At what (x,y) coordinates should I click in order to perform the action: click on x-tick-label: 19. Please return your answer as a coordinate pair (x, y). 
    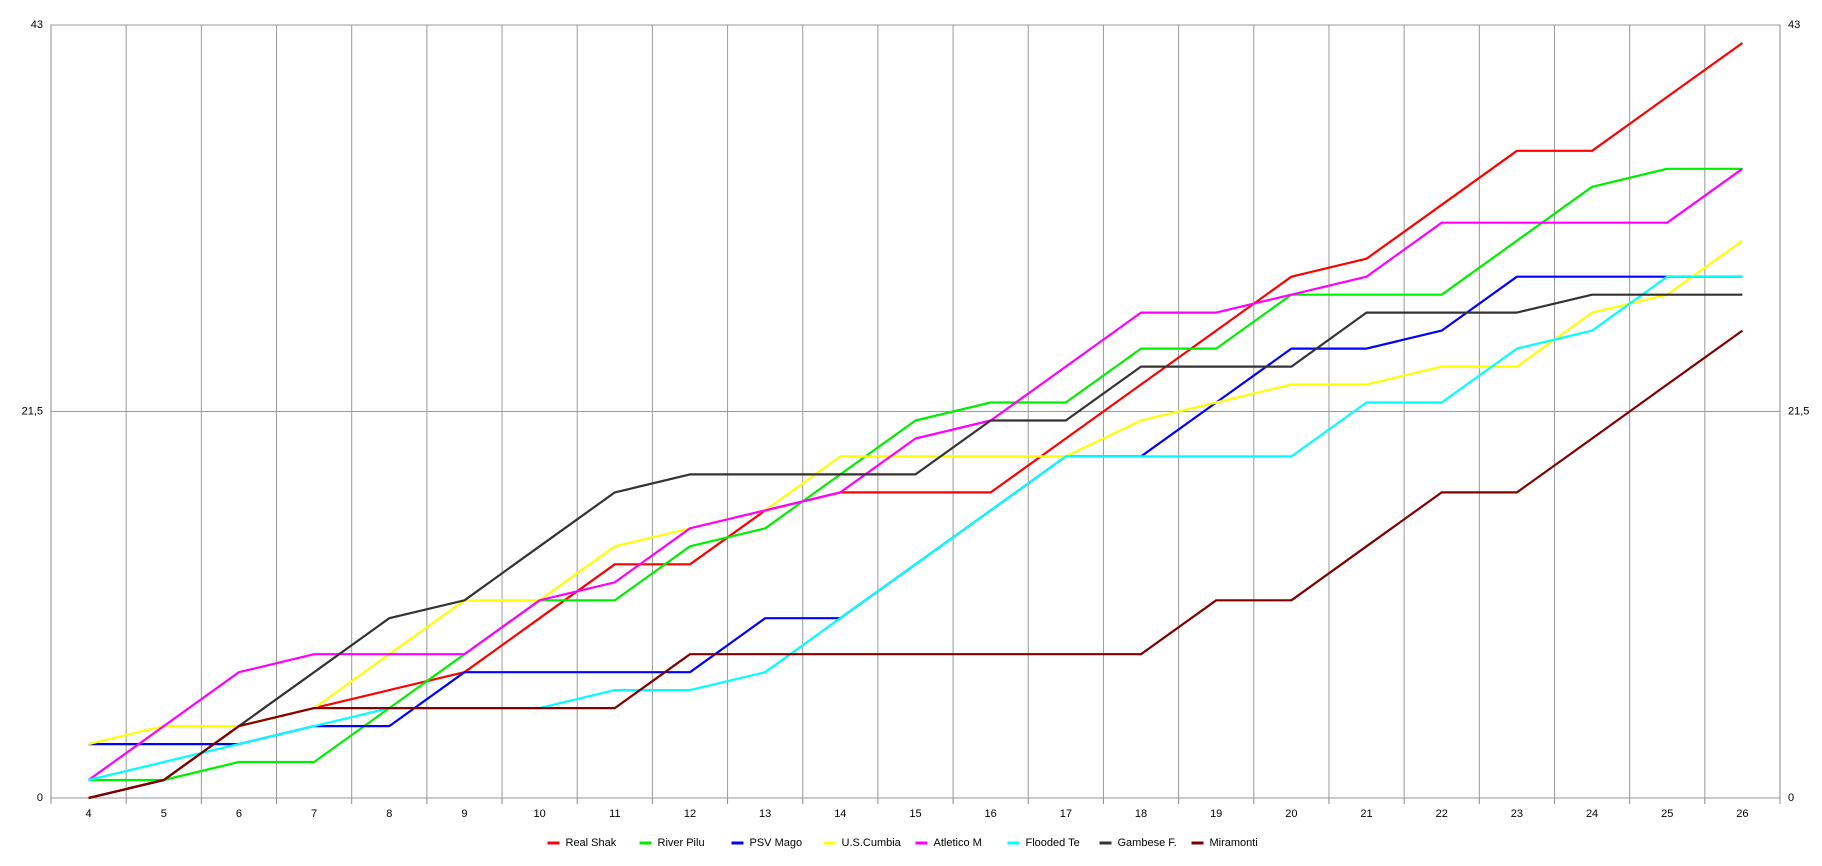
    Looking at the image, I should click on (1216, 814).